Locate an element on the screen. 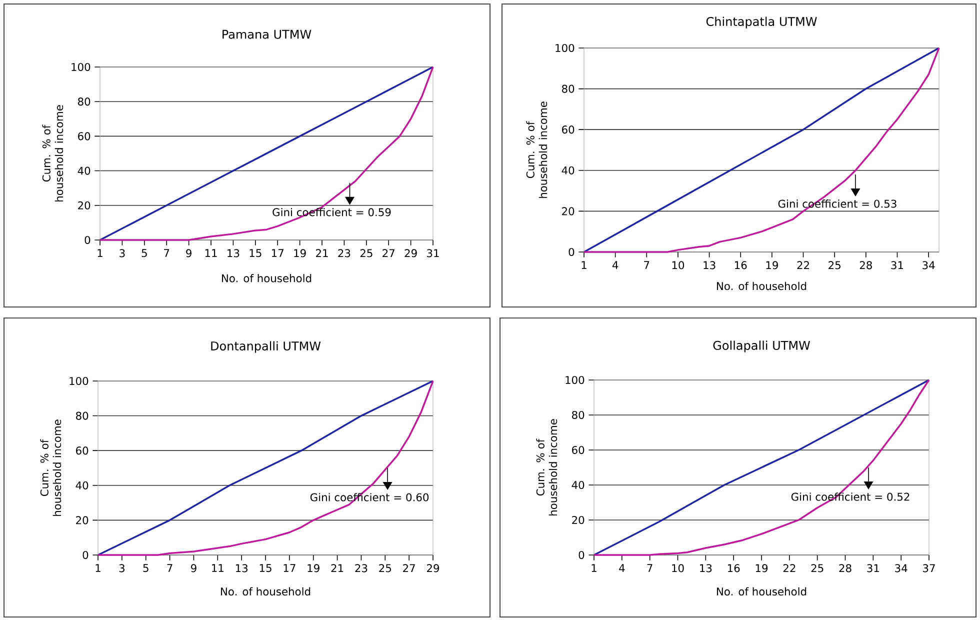 The image size is (980, 620). chart-title: Gollapalli UTMW is located at coordinates (761, 346).